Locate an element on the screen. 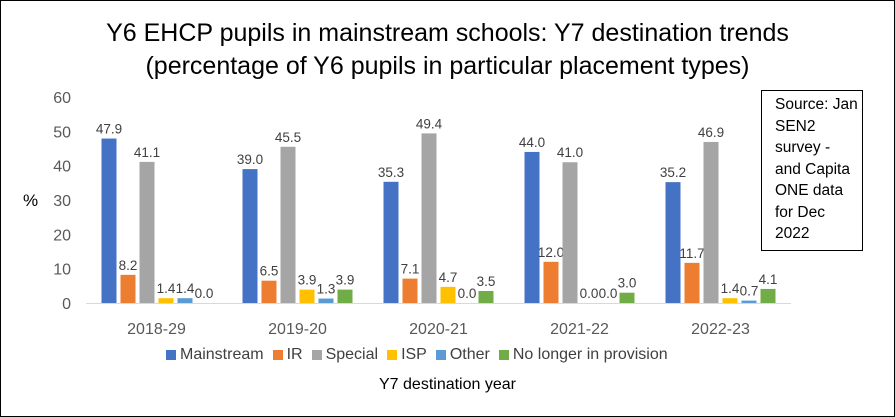 The width and height of the screenshot is (895, 417). y-tick-label: 0 is located at coordinates (66, 304).